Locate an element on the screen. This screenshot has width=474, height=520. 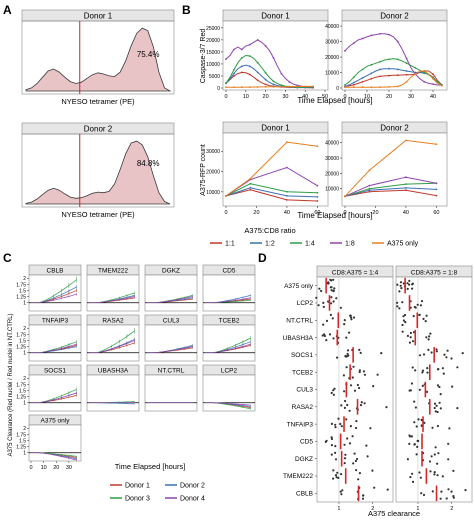
y-axis-label: Caspase-3/7 Red is located at coordinates (203, 56).